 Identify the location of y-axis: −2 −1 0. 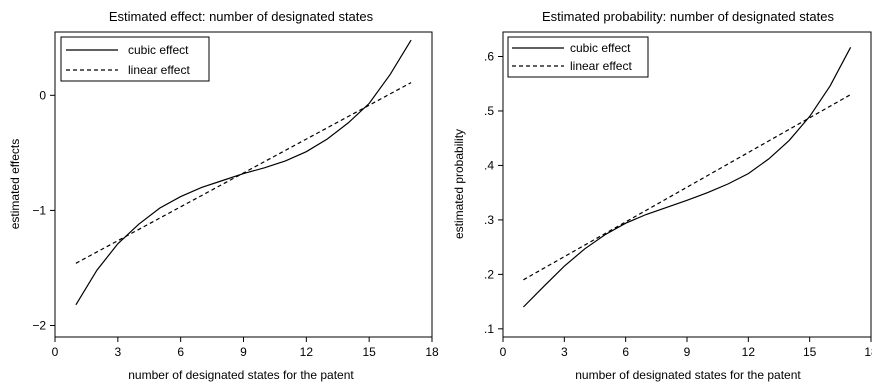
(43, 210).